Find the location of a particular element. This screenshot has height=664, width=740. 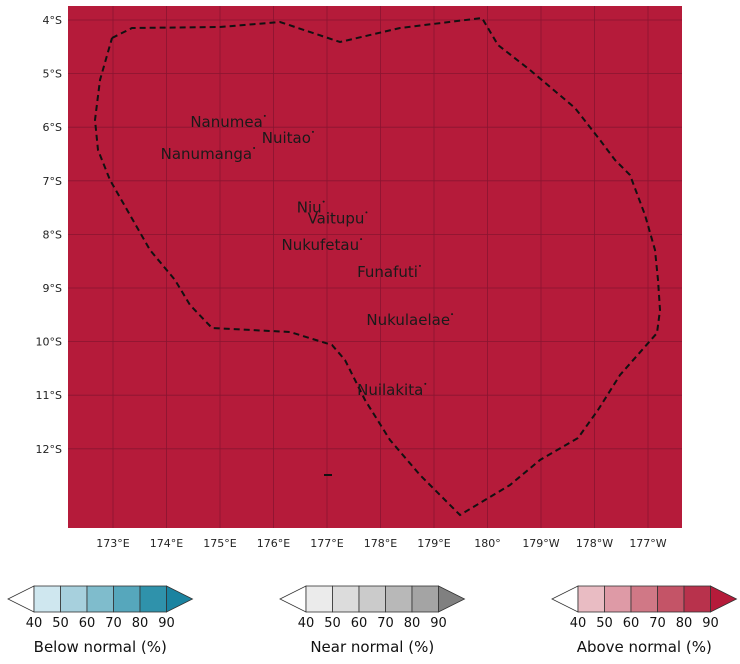

island-label: Niu is located at coordinates (309, 208).